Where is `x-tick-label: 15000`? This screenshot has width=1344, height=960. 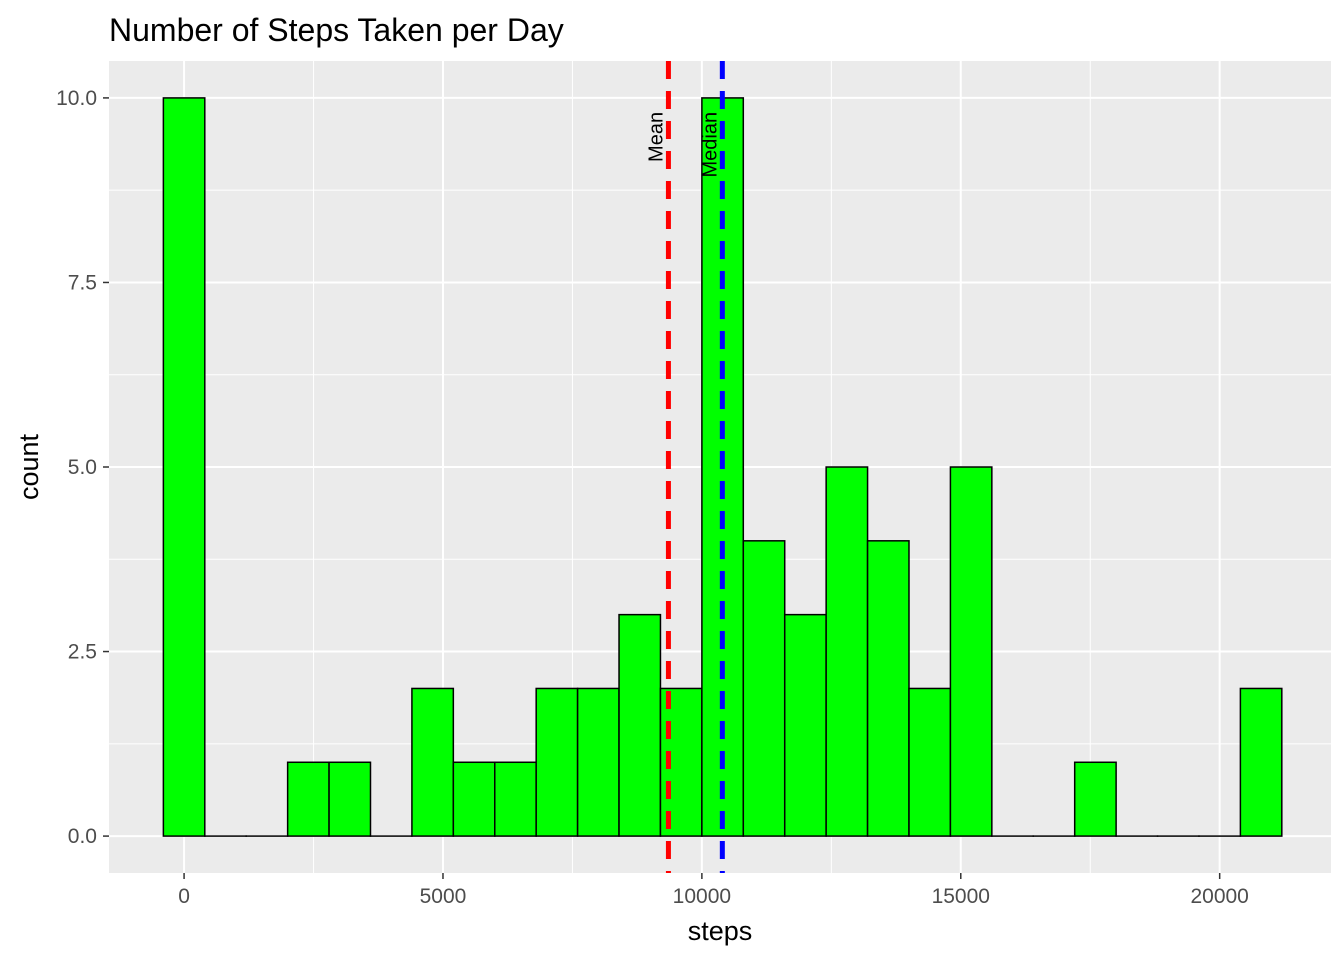 x-tick-label: 15000 is located at coordinates (961, 896).